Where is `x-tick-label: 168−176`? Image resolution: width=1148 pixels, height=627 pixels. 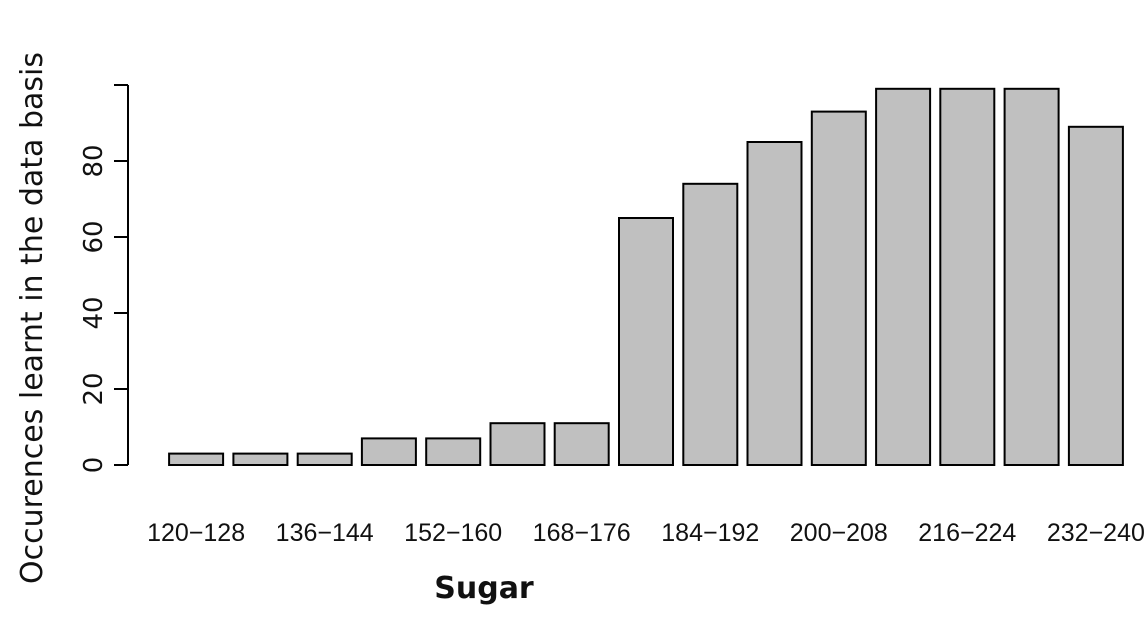 x-tick-label: 168−176 is located at coordinates (582, 533).